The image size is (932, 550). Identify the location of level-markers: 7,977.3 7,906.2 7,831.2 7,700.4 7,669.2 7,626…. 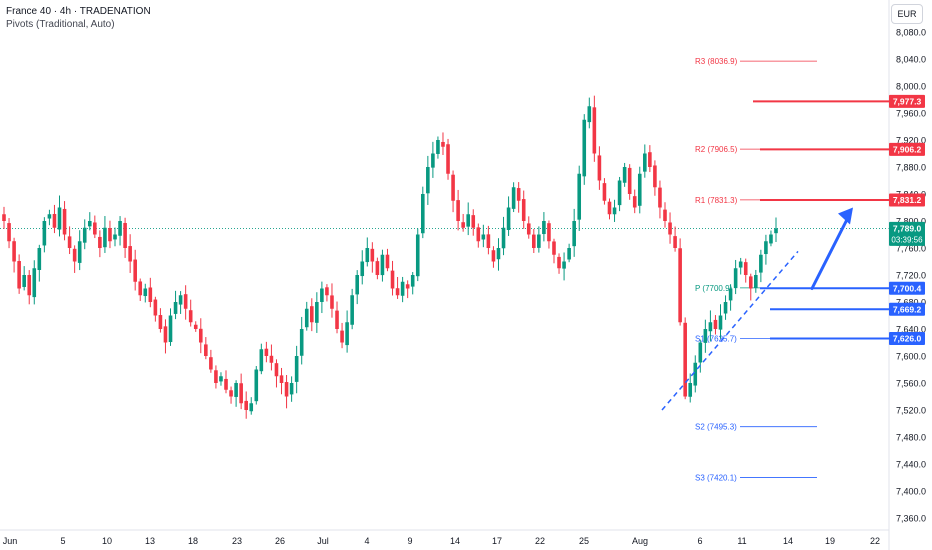
(839, 219).